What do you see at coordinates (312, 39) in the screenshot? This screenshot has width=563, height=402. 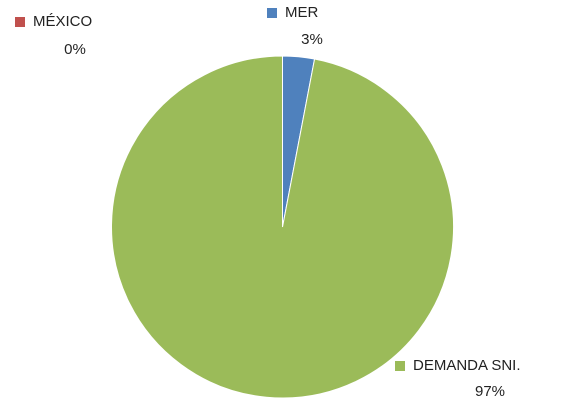 I see `slice-value-label: 3%` at bounding box center [312, 39].